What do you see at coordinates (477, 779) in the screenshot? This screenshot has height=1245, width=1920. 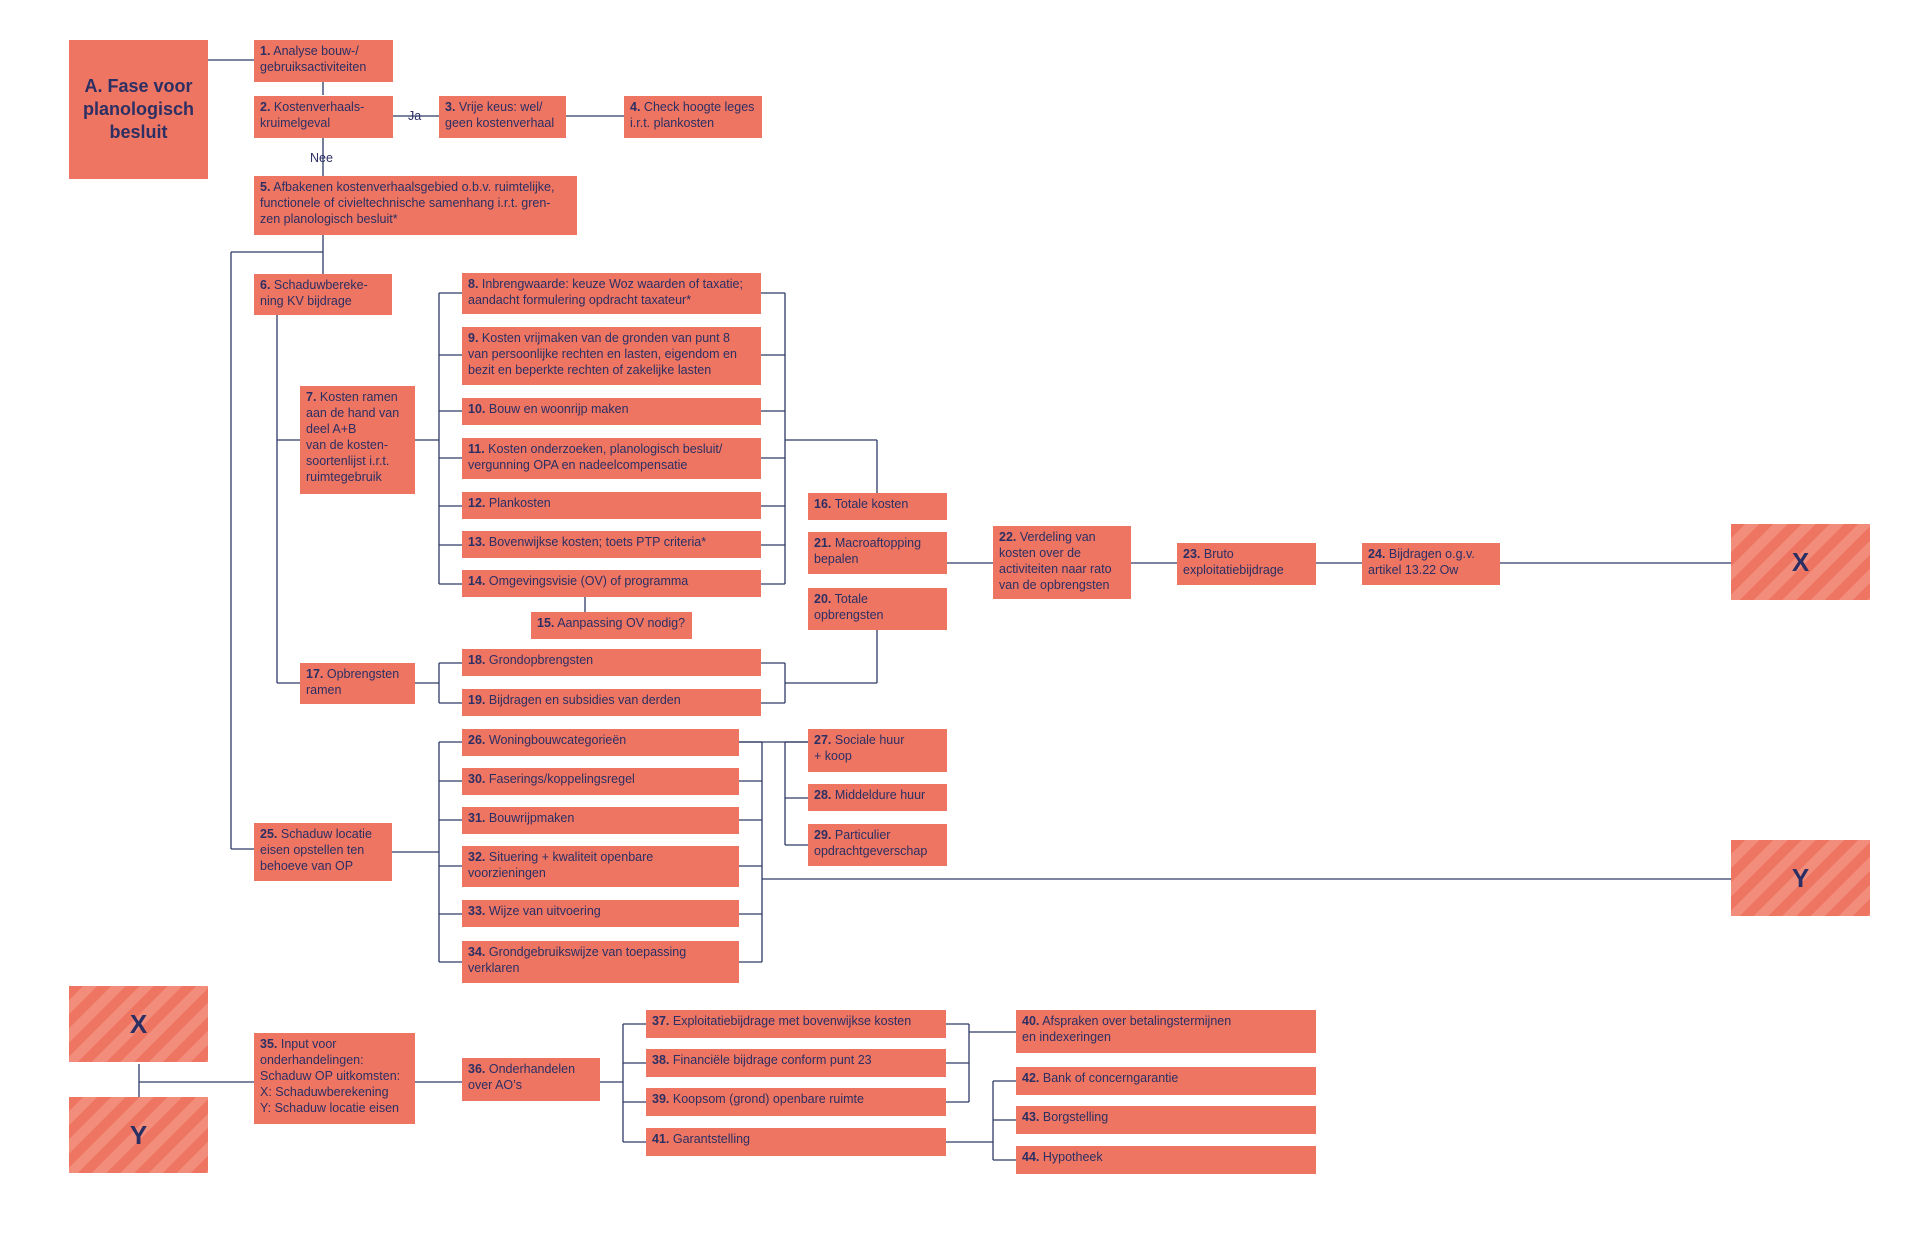 I see `step-30-num: 30.` at bounding box center [477, 779].